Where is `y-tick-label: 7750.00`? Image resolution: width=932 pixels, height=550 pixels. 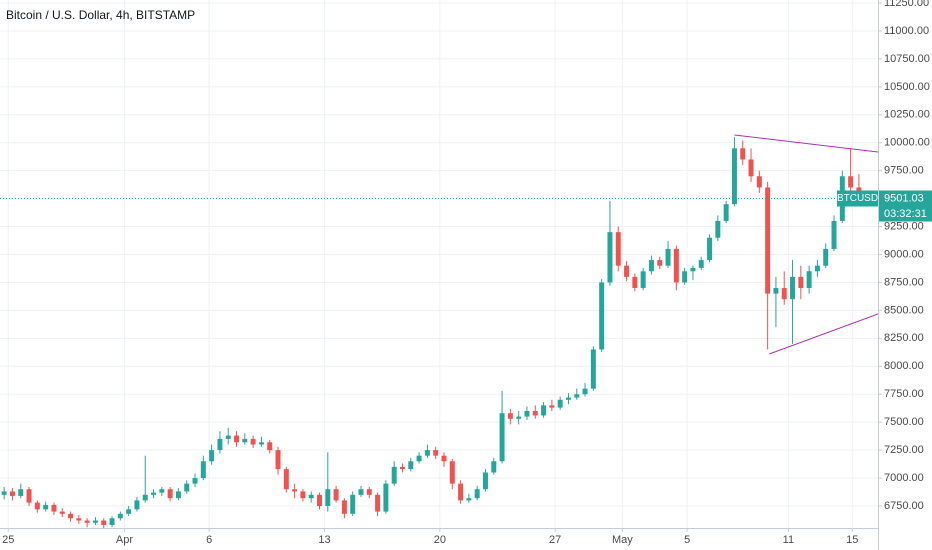 y-tick-label: 7750.00 is located at coordinates (904, 394).